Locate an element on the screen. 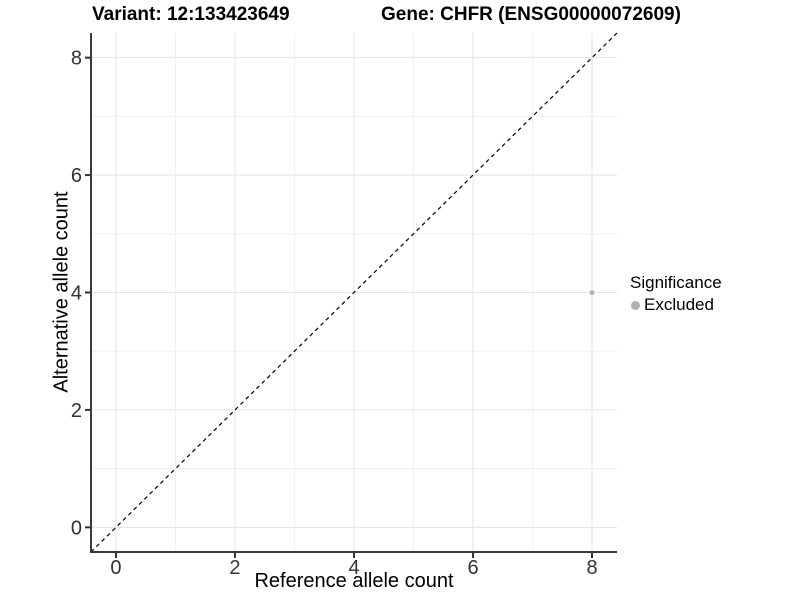 This screenshot has height=605, width=800. data-point is located at coordinates (592, 292).